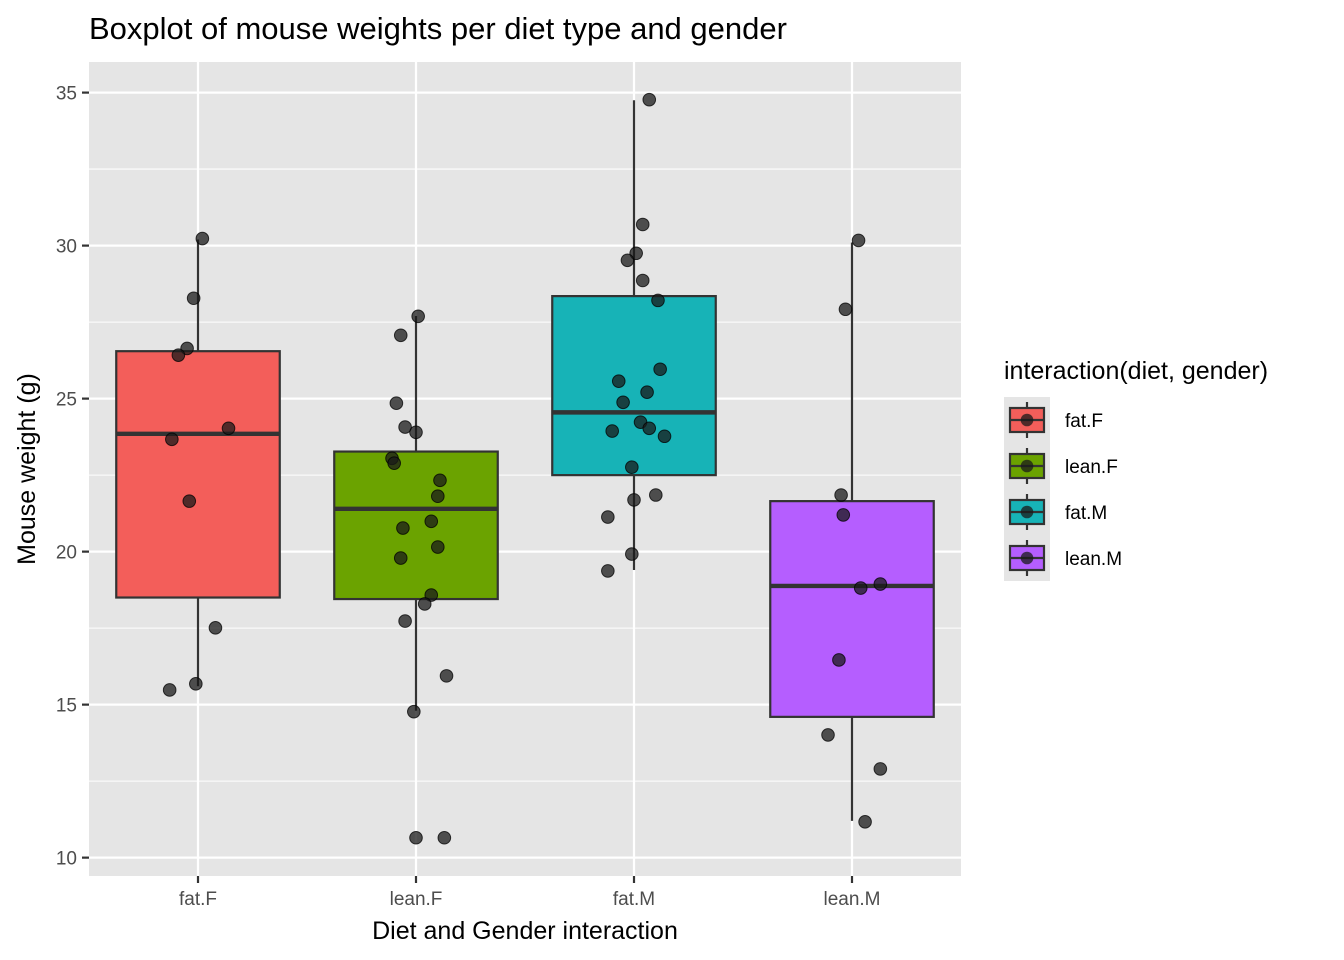 The image size is (1344, 960). I want to click on legend-item-fat.F: fat.F, so click(1055, 420).